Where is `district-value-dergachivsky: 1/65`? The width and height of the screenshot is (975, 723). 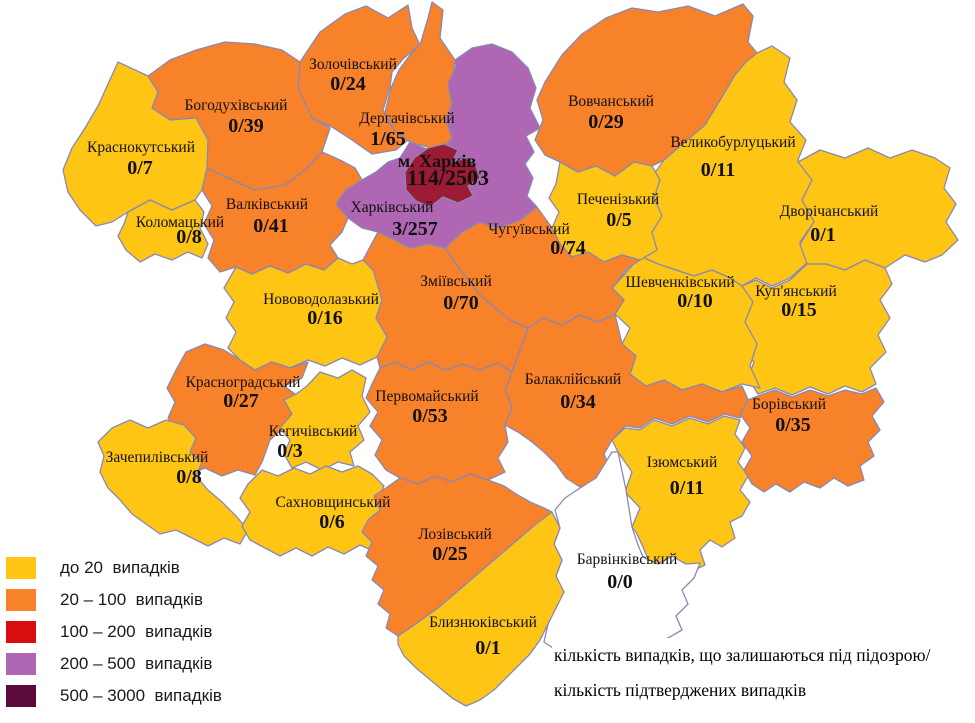 district-value-dergachivsky: 1/65 is located at coordinates (388, 139).